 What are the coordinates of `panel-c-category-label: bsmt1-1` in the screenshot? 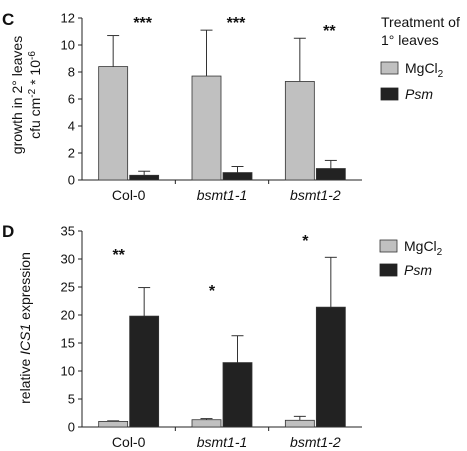 It's located at (222, 195).